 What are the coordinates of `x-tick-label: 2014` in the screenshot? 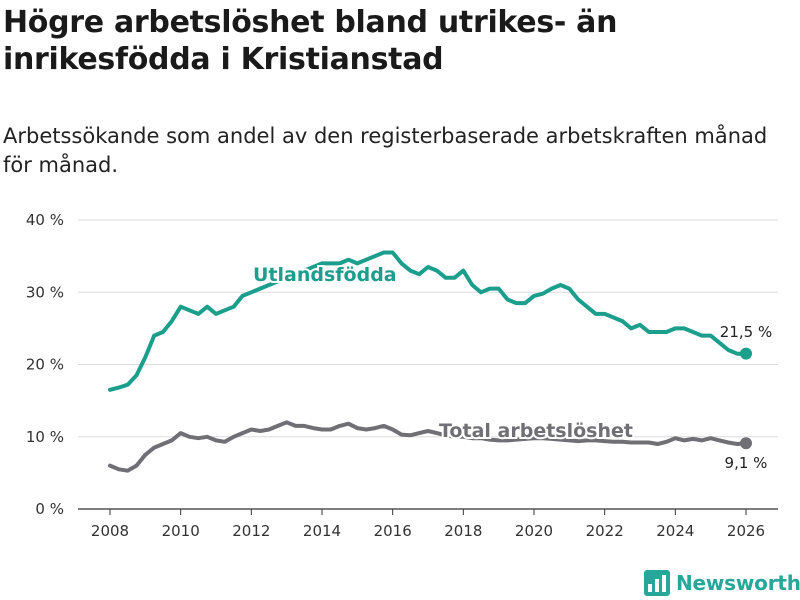 It's located at (322, 531).